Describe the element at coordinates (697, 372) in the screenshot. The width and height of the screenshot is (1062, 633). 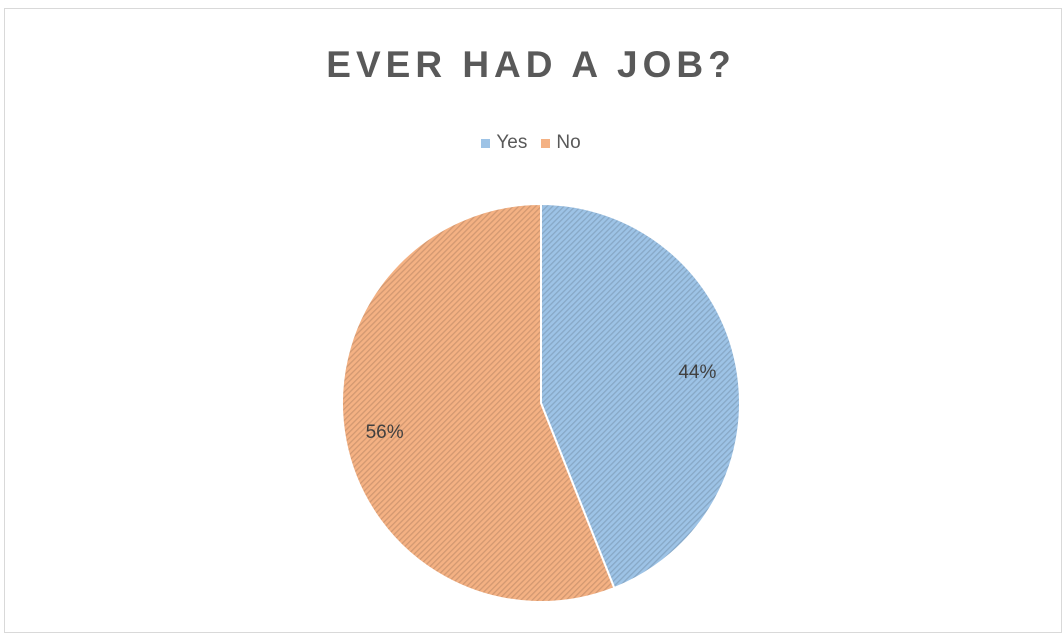
I see `data-label-yes: 44%` at that location.